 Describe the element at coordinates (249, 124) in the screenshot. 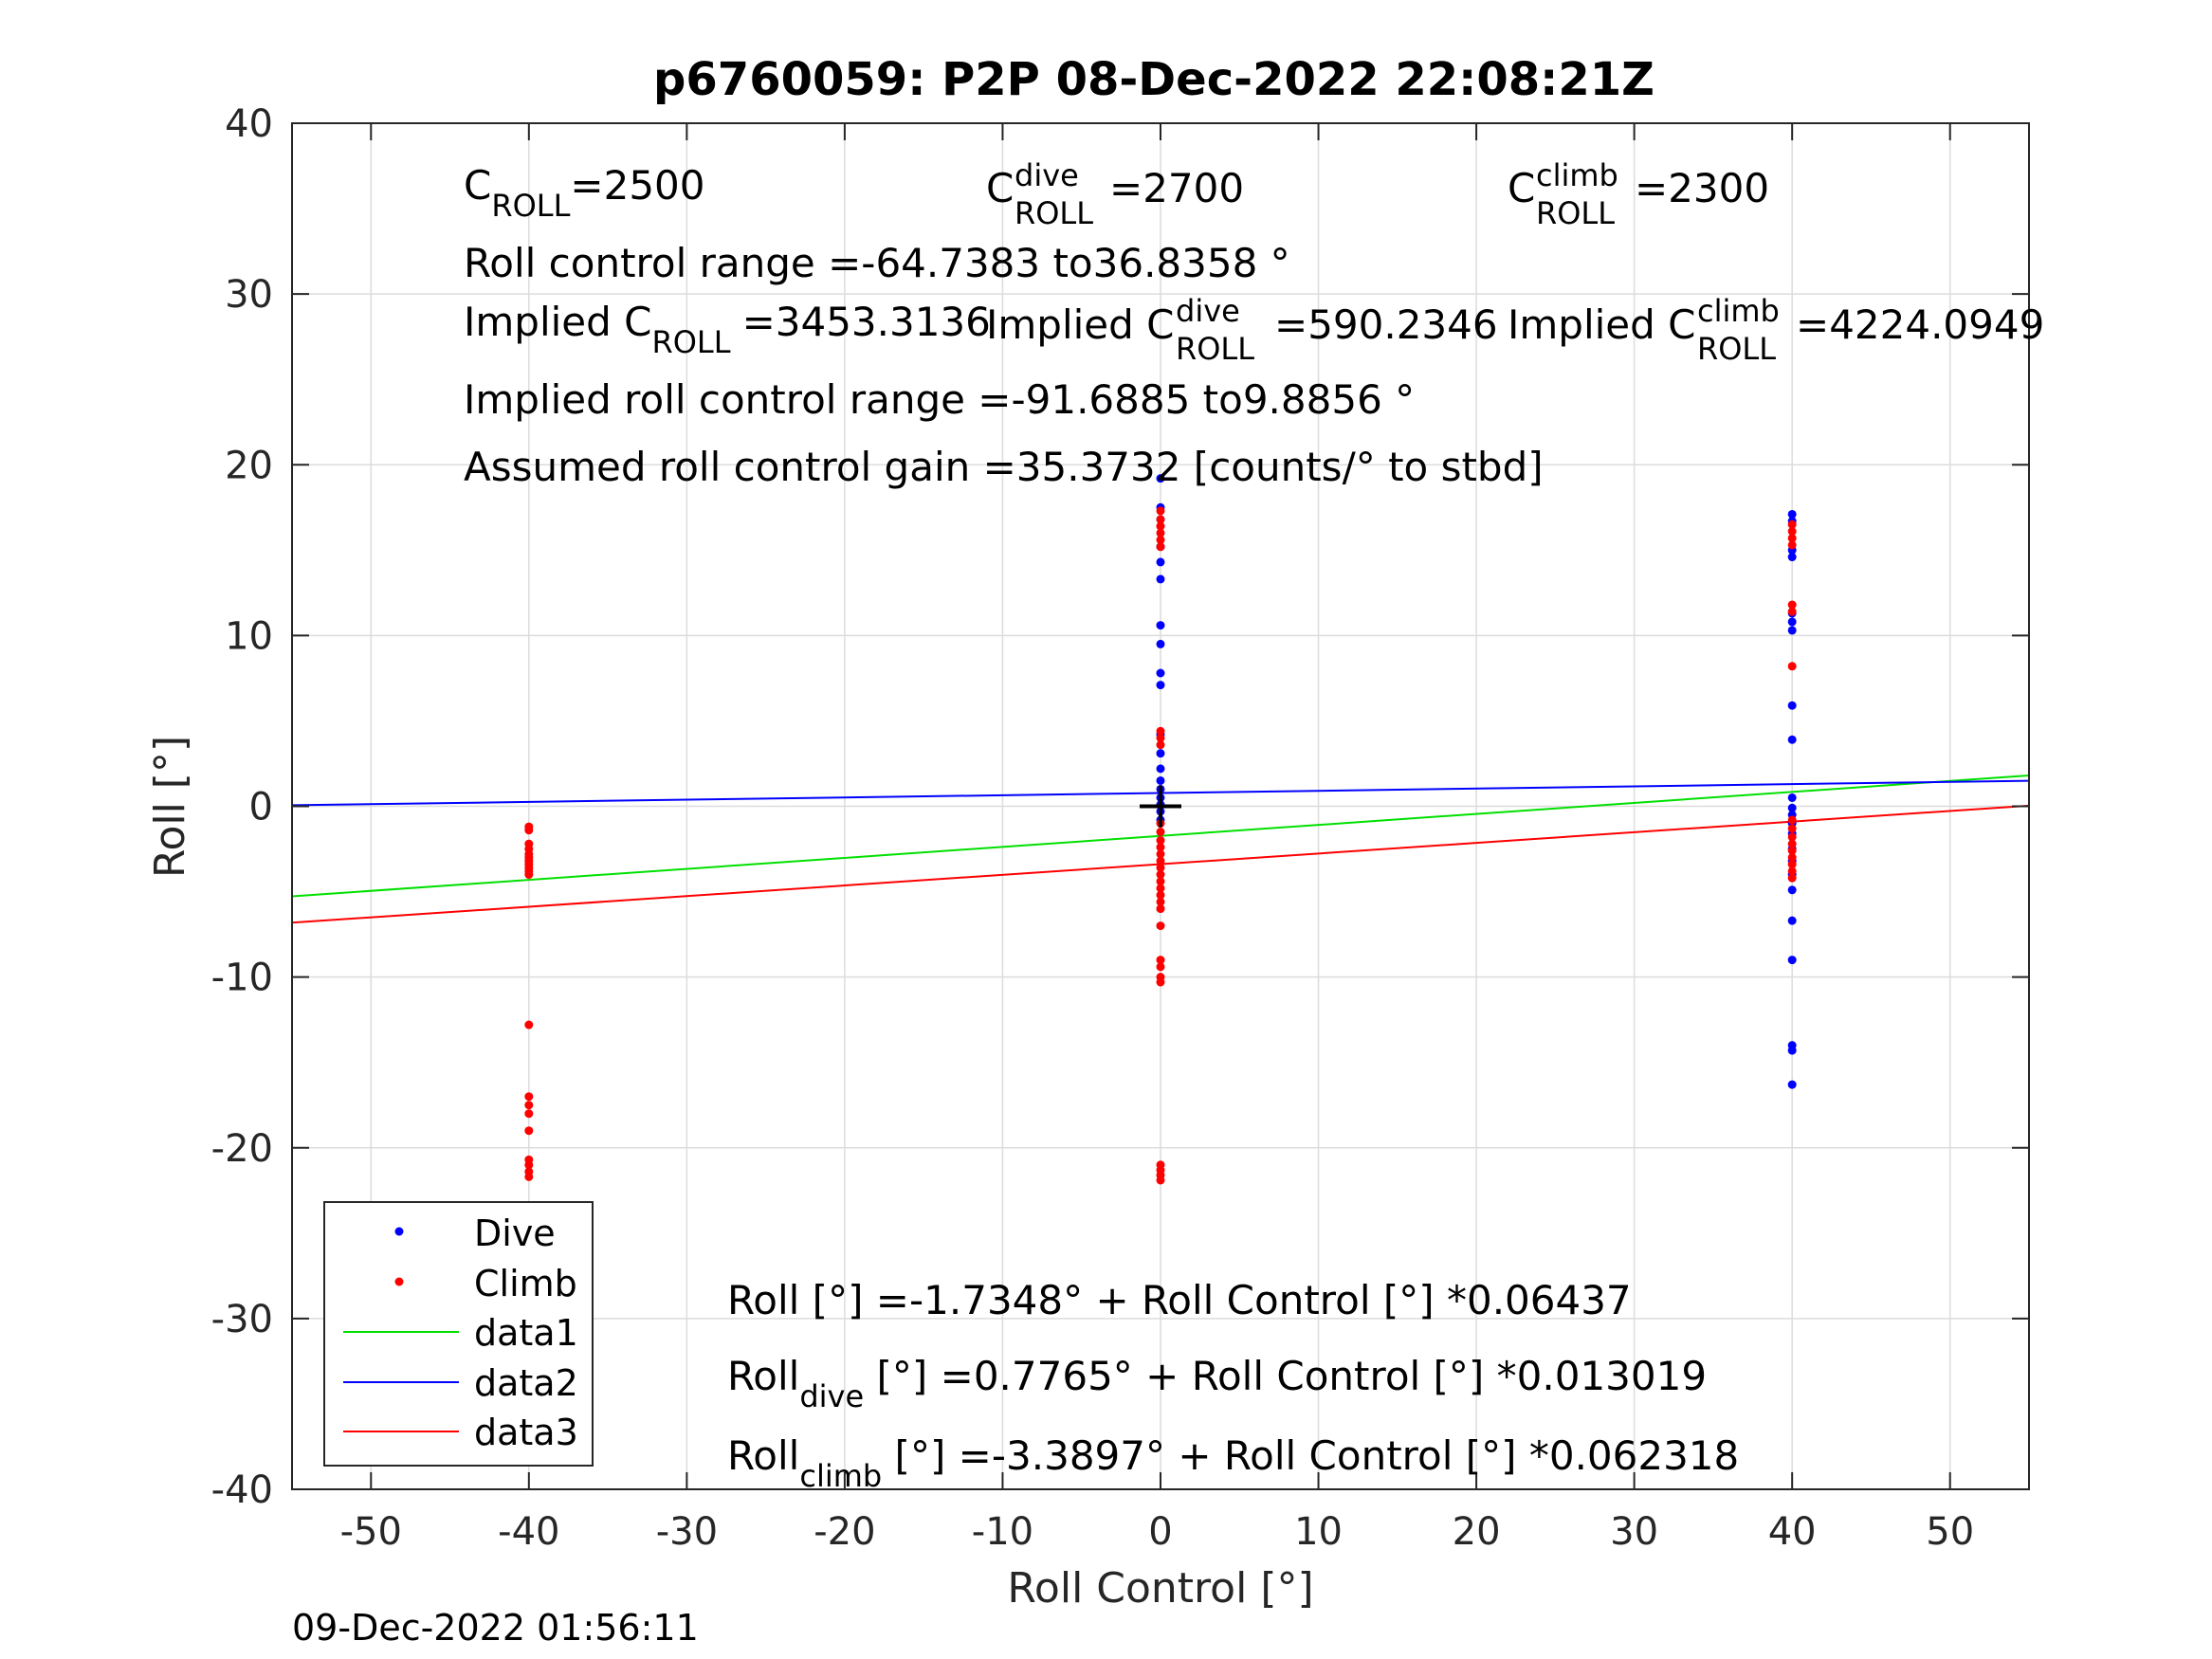

I see `y-tick-label: 40` at that location.